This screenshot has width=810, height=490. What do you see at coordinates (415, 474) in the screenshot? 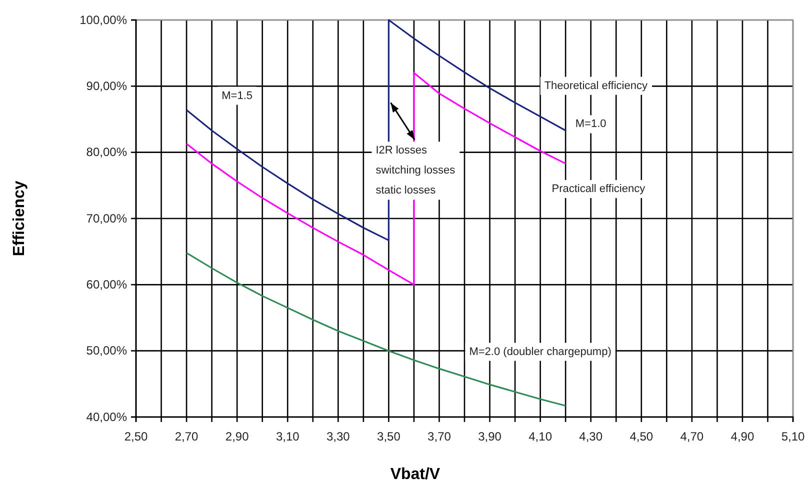
I see `x-axis-title: Vbat/V` at bounding box center [415, 474].